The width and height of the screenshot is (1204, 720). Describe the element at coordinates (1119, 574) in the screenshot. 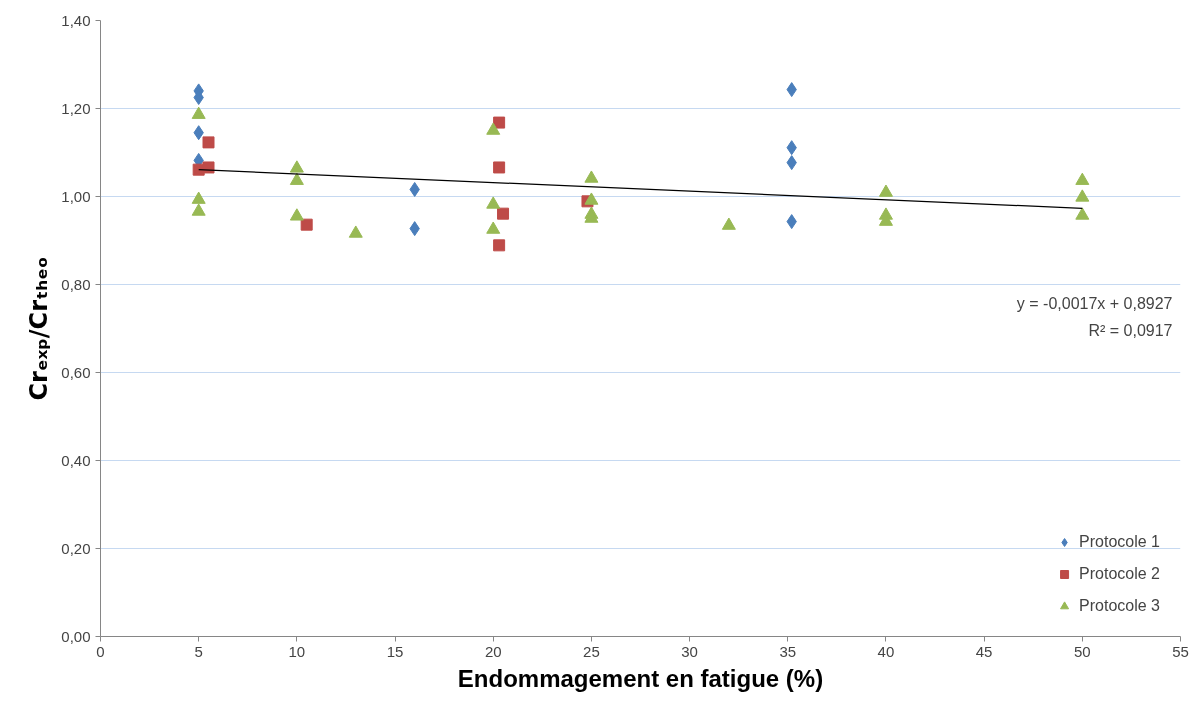

I see `legend-label: Protocole 2` at that location.